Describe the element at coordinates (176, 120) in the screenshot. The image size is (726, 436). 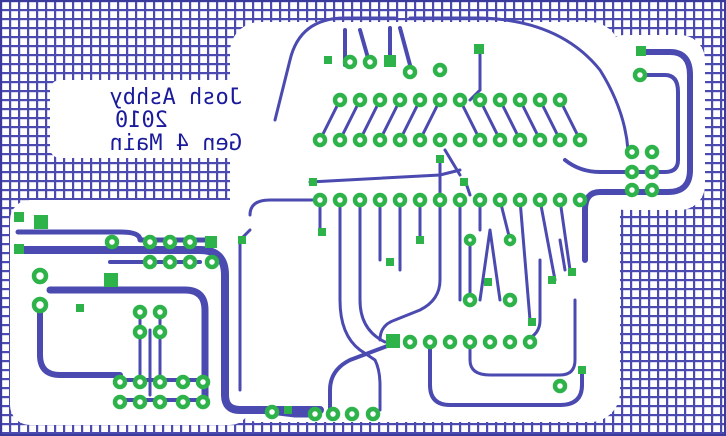
I see `silkscreen-text: Josh Ashby 2010 Gen 4 Main` at that location.